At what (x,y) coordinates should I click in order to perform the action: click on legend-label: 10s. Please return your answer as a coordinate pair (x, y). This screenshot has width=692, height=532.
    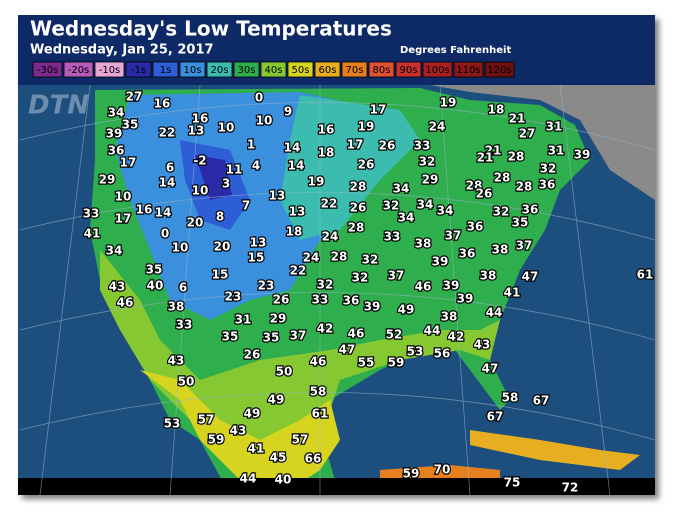
    Looking at the image, I should click on (193, 70).